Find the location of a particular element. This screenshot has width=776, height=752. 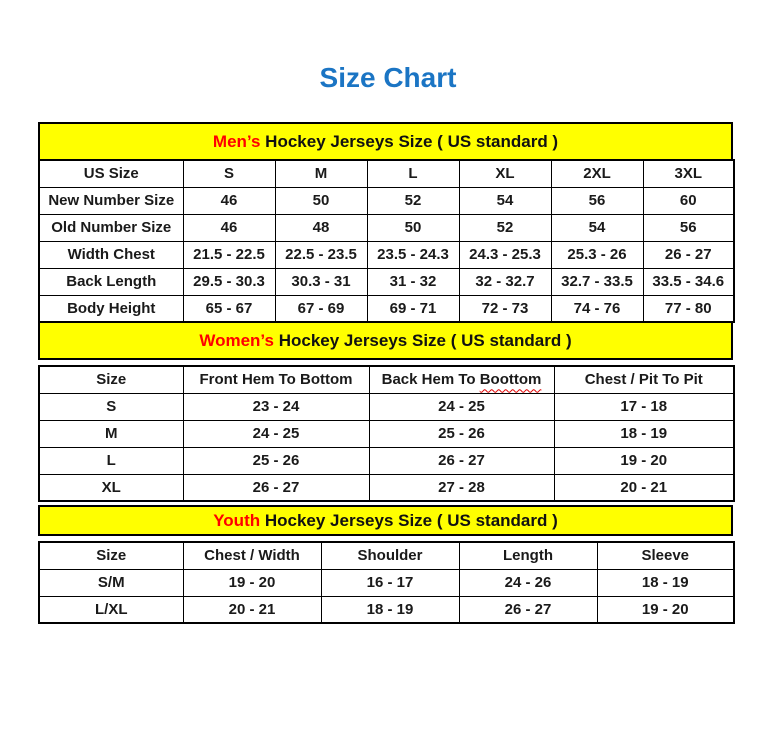

value-cell: 67 - 69 is located at coordinates (321, 308).